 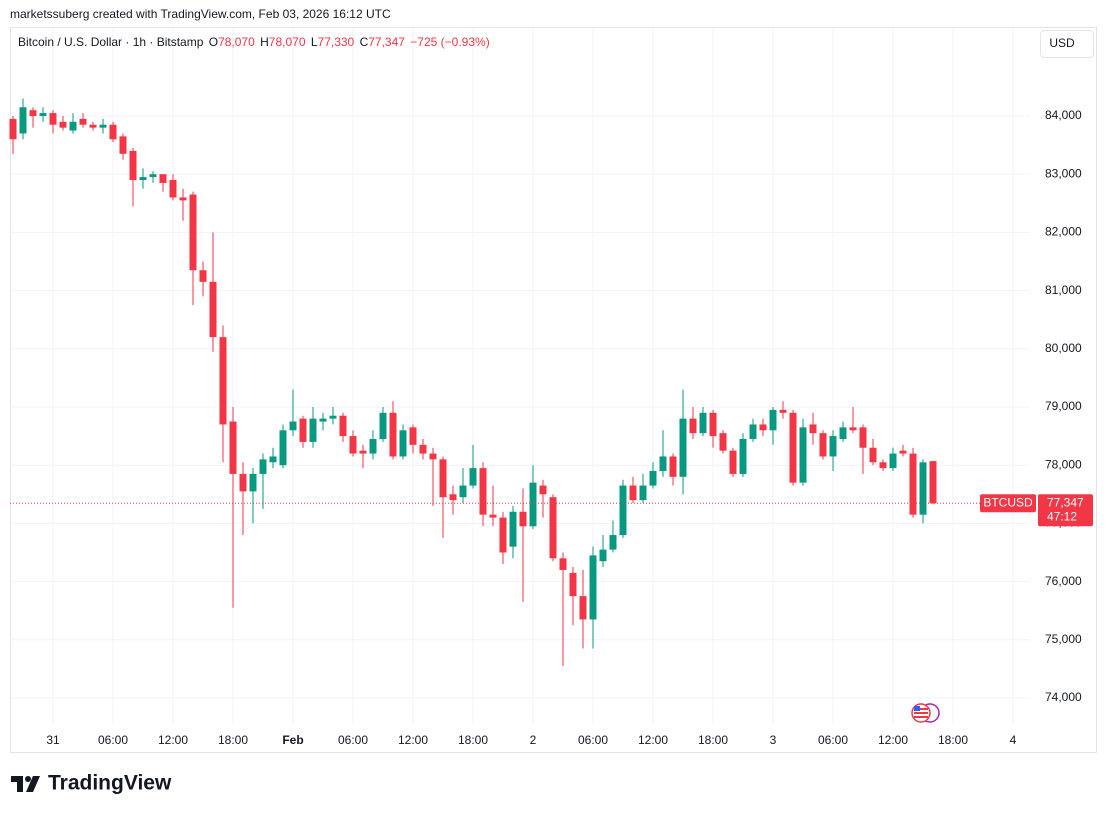 I want to click on symbol: Bitcoin / U.S. Dollar · 1h · Bitstamp, so click(x=111, y=42).